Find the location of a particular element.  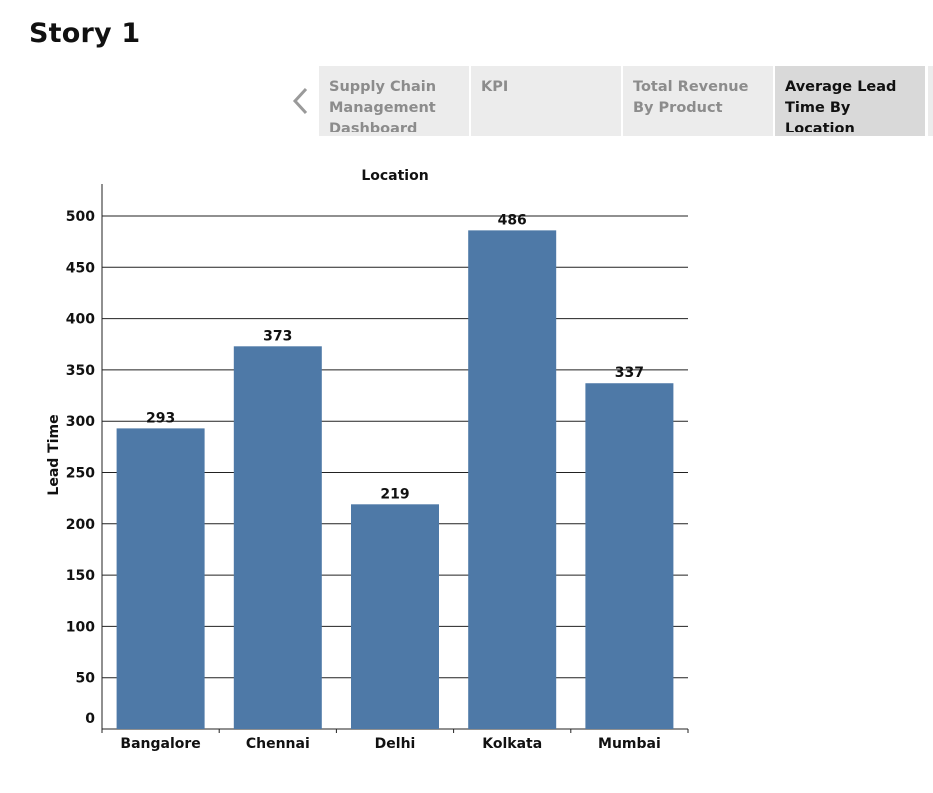

data-label: 337 is located at coordinates (629, 373).